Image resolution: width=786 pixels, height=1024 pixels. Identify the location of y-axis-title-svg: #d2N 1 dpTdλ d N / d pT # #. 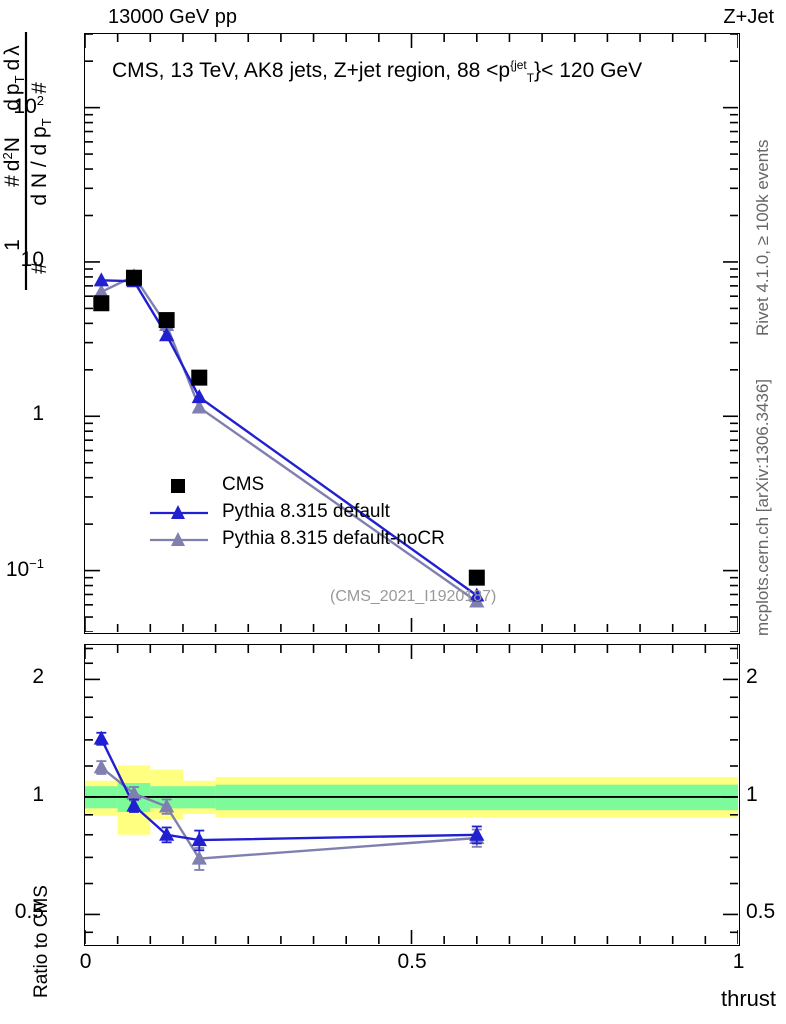
(26, 161).